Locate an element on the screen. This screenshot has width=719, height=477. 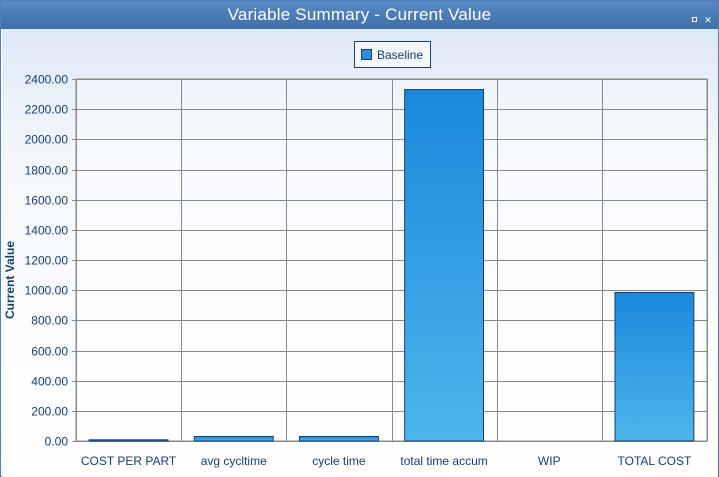
y-tick-label: 400.00 is located at coordinates (49, 382).